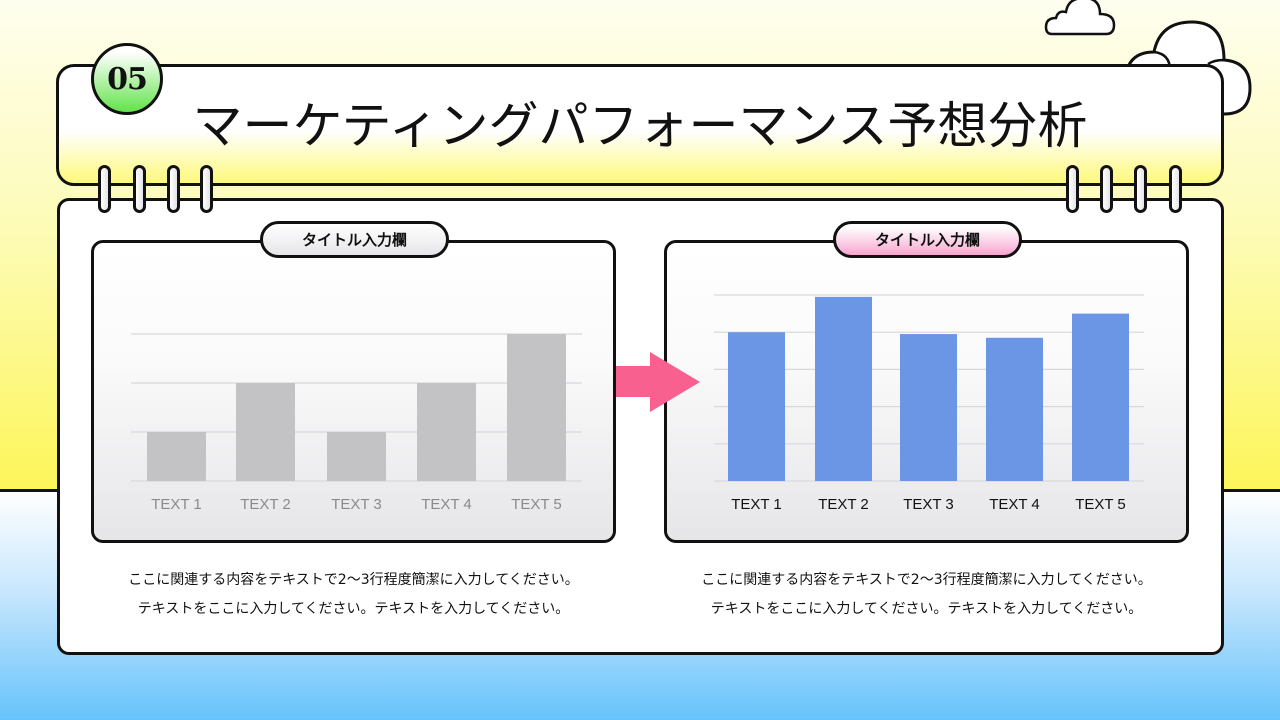 The image size is (1280, 720). What do you see at coordinates (658, 382) in the screenshot?
I see `right-arrow-icon` at bounding box center [658, 382].